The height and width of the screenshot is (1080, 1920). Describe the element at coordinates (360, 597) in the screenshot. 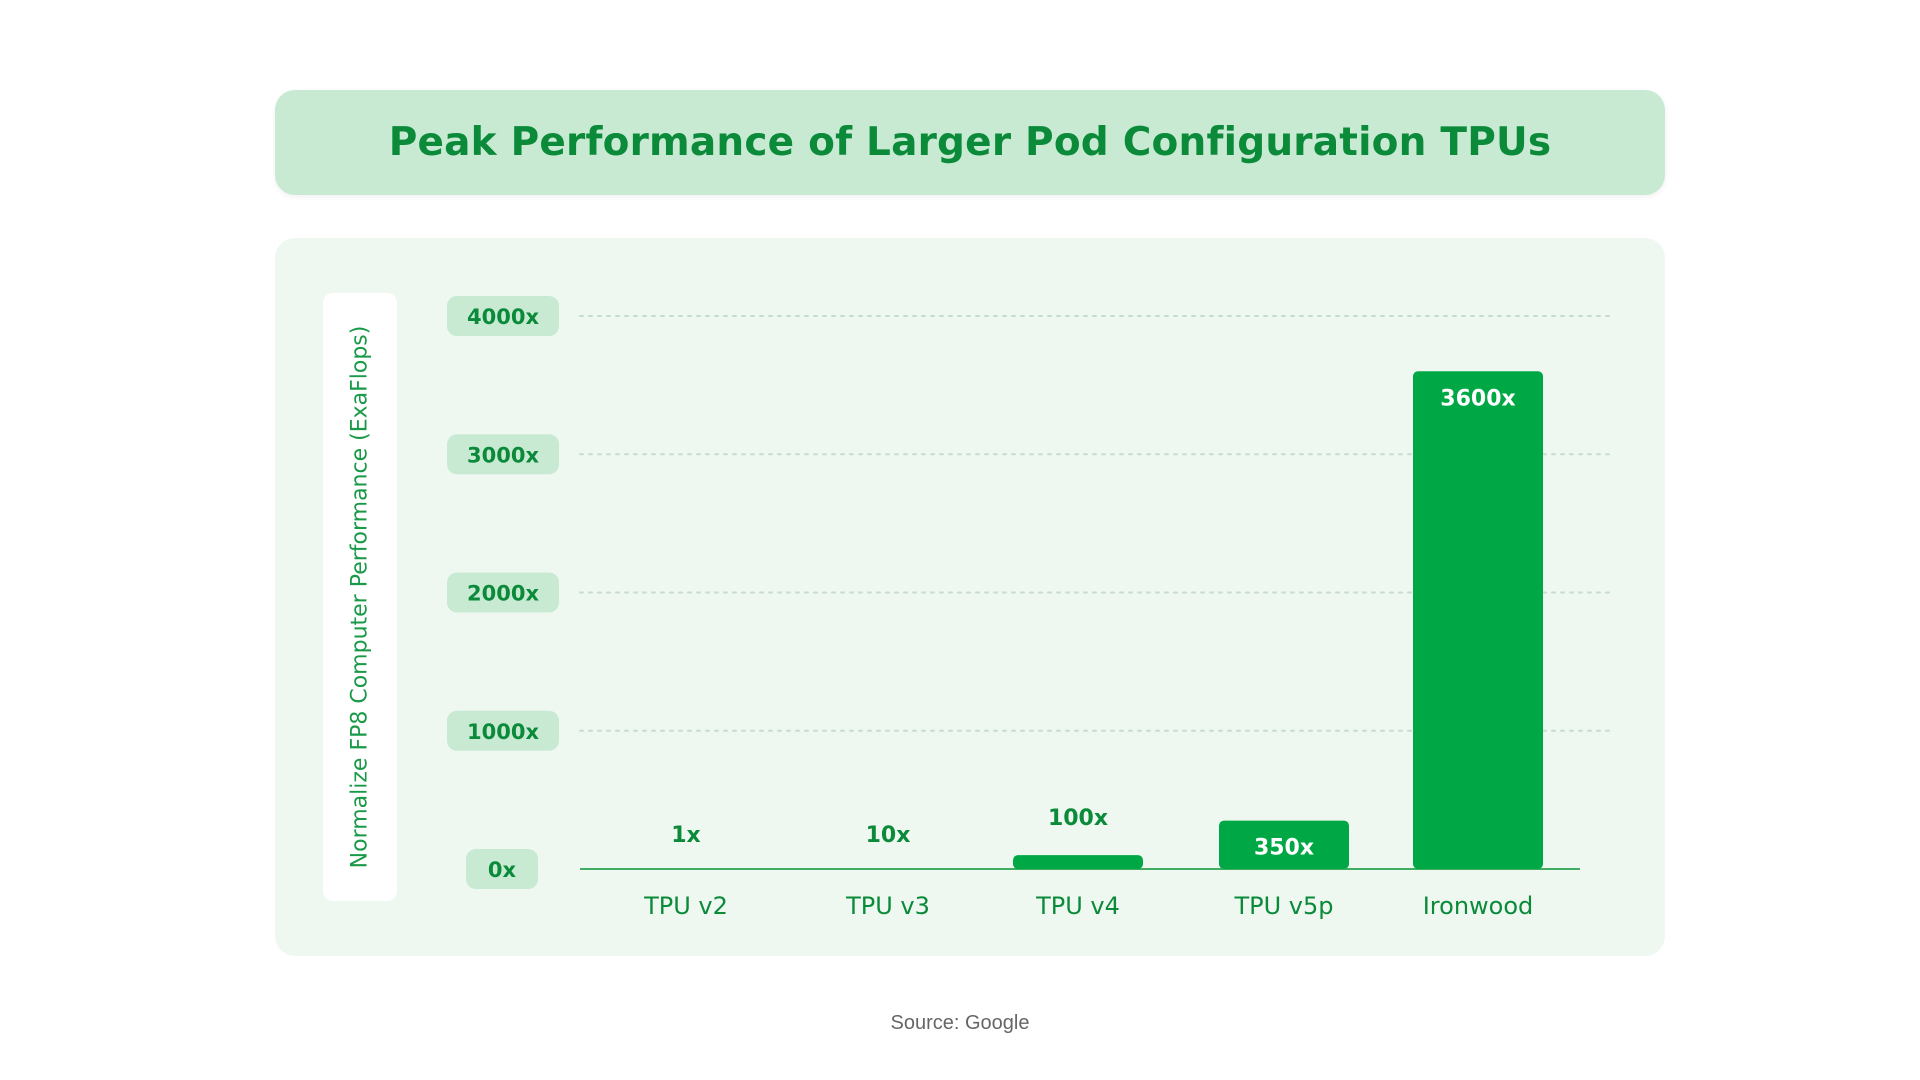

I see `y-axis-label-box` at that location.